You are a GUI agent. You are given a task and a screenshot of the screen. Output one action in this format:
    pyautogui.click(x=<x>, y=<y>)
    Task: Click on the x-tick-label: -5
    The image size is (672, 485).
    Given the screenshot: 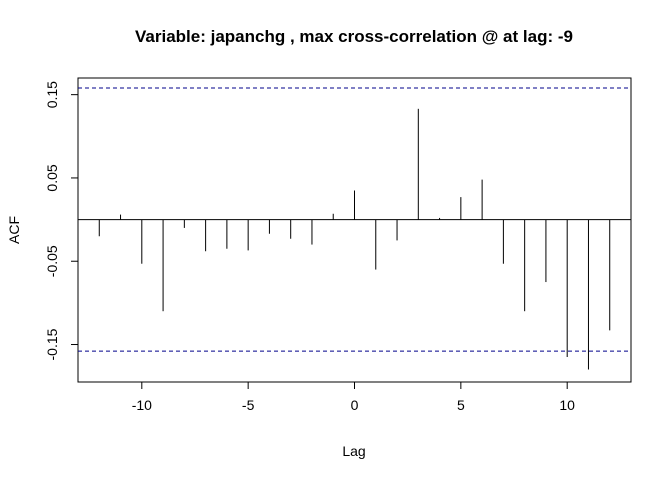 What is the action you would take?
    pyautogui.click(x=248, y=405)
    